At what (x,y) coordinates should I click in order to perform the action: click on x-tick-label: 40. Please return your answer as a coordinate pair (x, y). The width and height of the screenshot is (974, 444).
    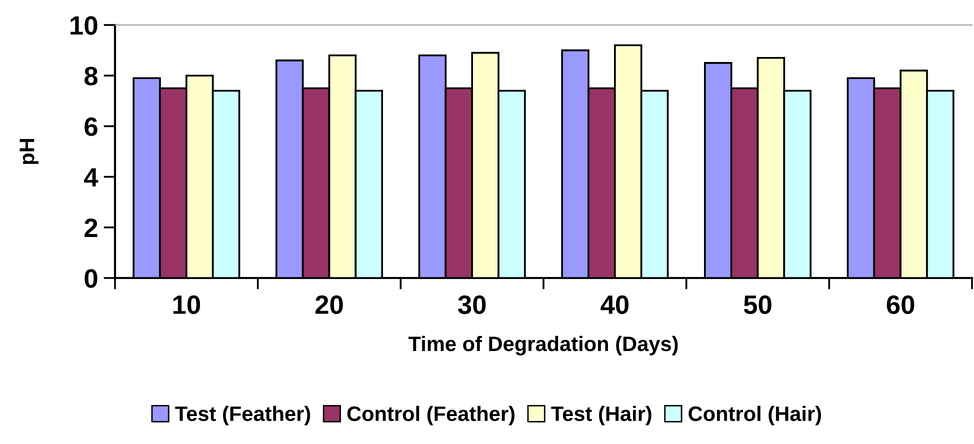
    Looking at the image, I should click on (614, 304).